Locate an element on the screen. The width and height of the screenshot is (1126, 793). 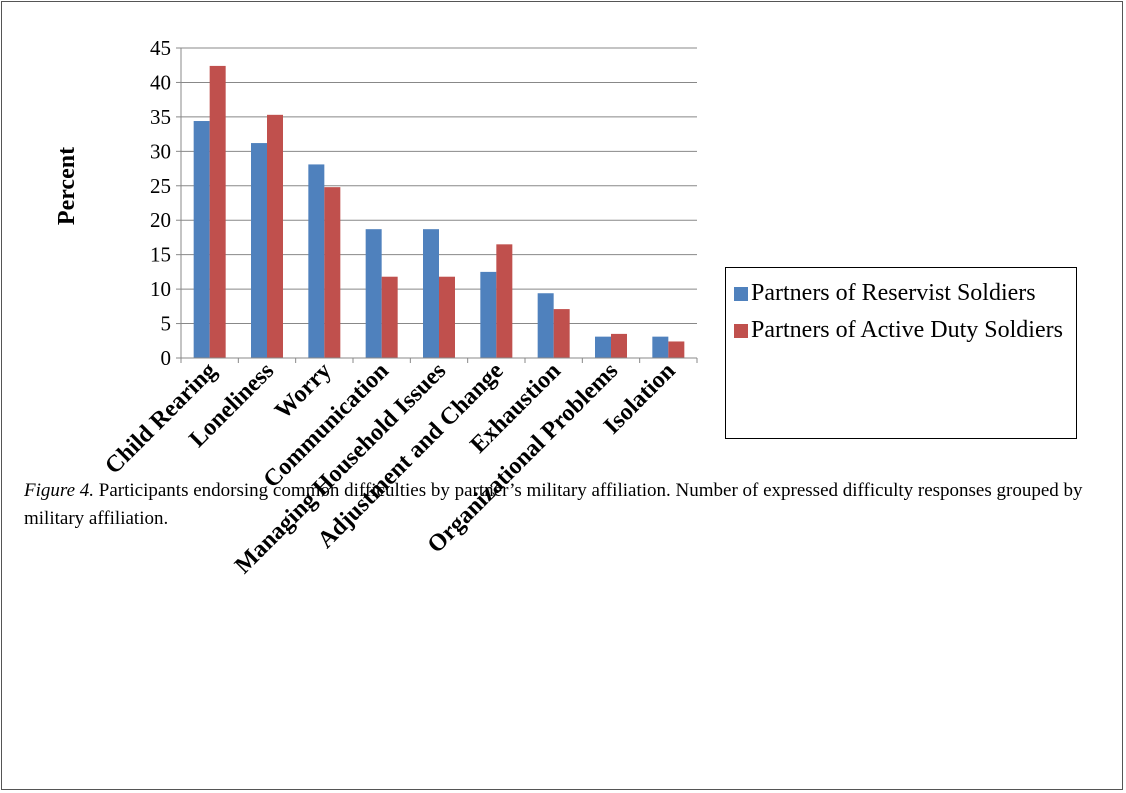
y-tick-label: 35 is located at coordinates (160, 117).